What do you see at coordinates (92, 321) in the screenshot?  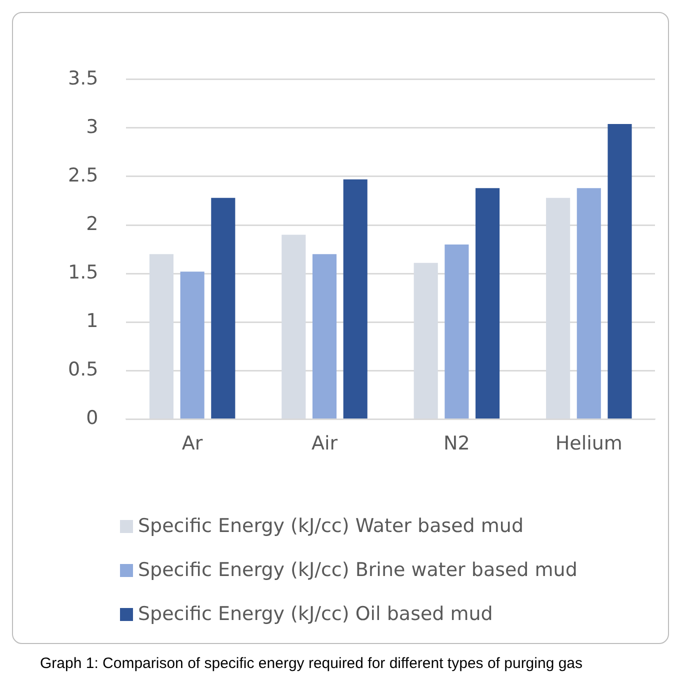 I see `y-tick-label: 1` at bounding box center [92, 321].